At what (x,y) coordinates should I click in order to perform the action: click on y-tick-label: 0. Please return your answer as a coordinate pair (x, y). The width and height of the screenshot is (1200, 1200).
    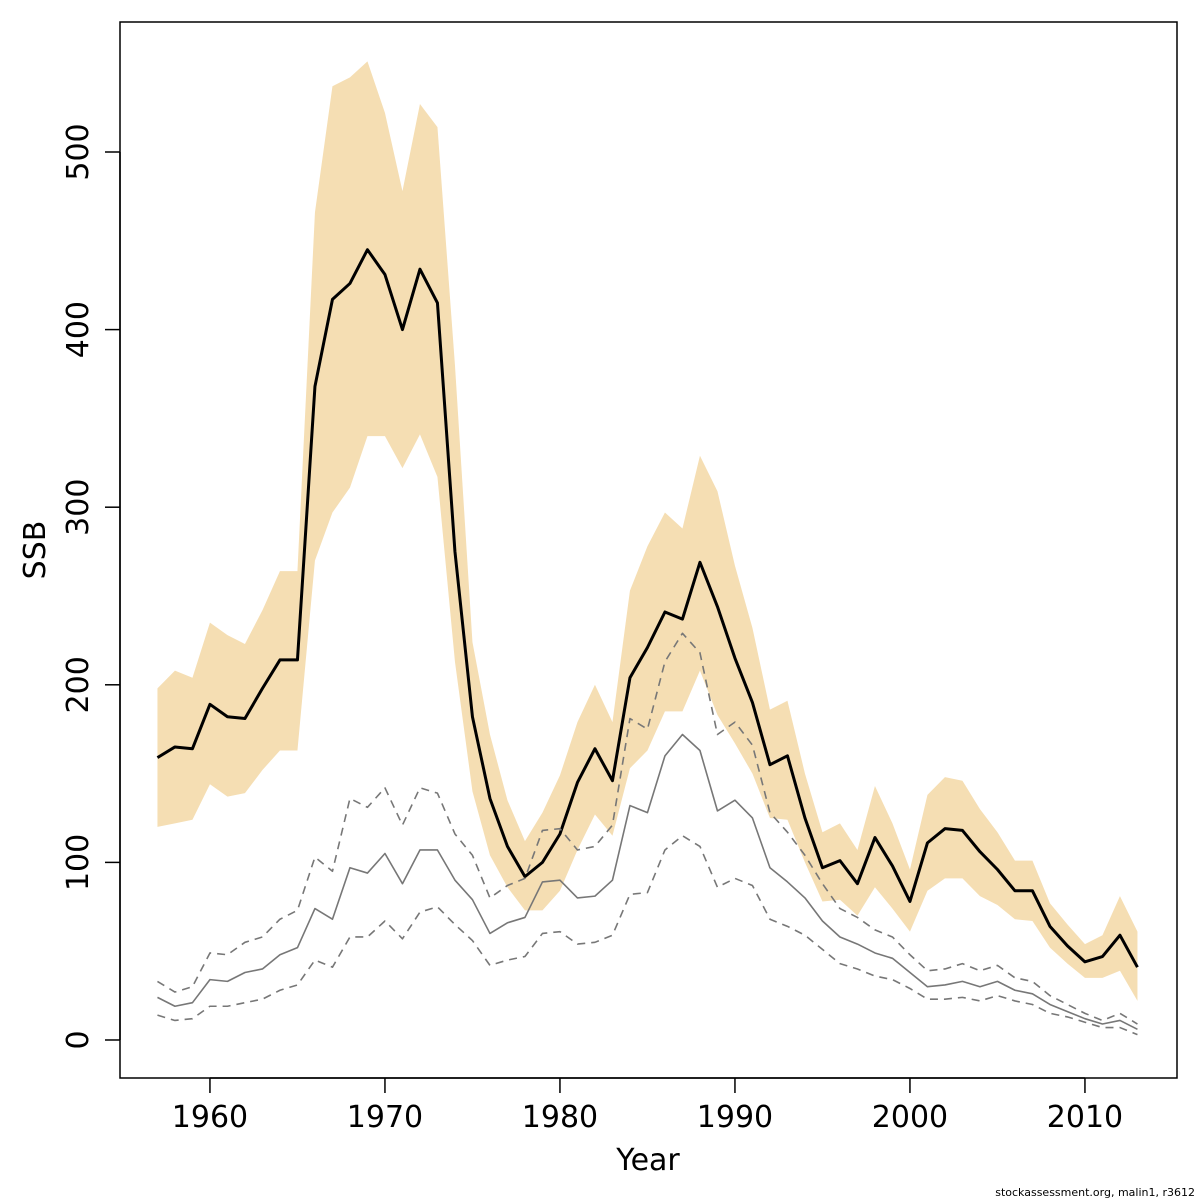
    Looking at the image, I should click on (78, 1039).